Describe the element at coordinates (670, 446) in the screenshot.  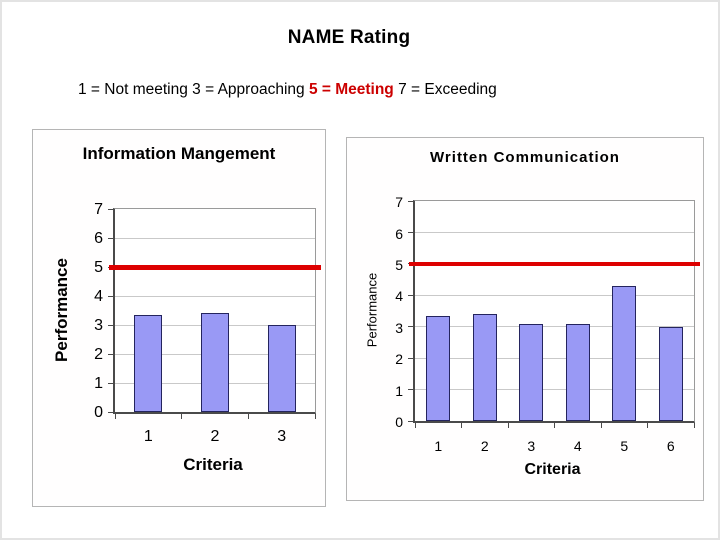
I see `x-tick-label: 6` at that location.